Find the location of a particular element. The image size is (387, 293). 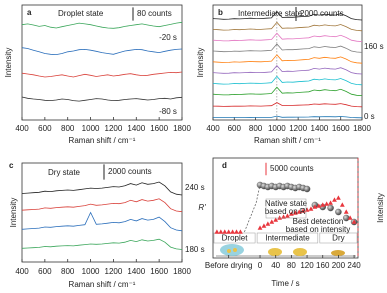

annotation: based on intensity is located at coordinates (318, 229).